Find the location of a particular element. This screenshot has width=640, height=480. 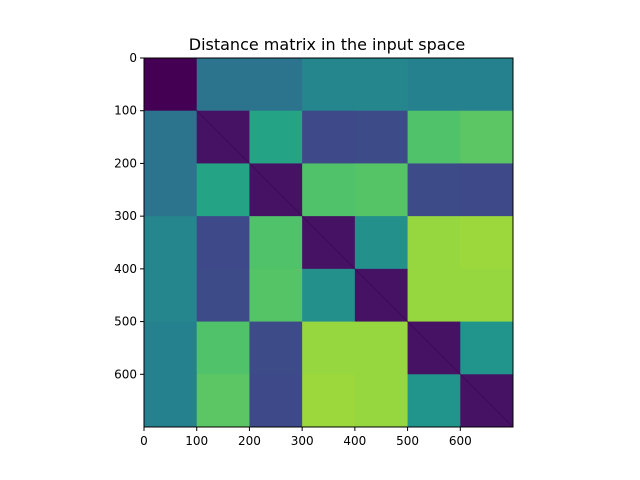

heatmap-block-r5-c6 is located at coordinates (487, 348).